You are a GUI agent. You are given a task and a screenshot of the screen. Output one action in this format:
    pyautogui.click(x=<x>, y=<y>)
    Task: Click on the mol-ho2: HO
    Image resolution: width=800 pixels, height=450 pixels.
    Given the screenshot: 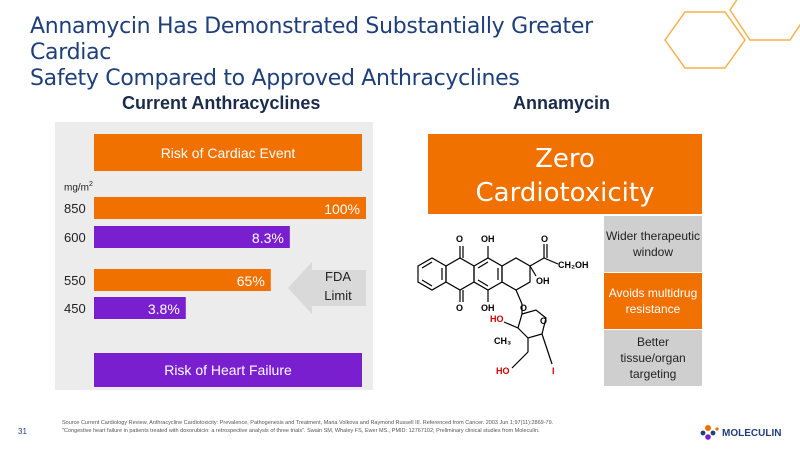 What is the action you would take?
    pyautogui.click(x=503, y=371)
    